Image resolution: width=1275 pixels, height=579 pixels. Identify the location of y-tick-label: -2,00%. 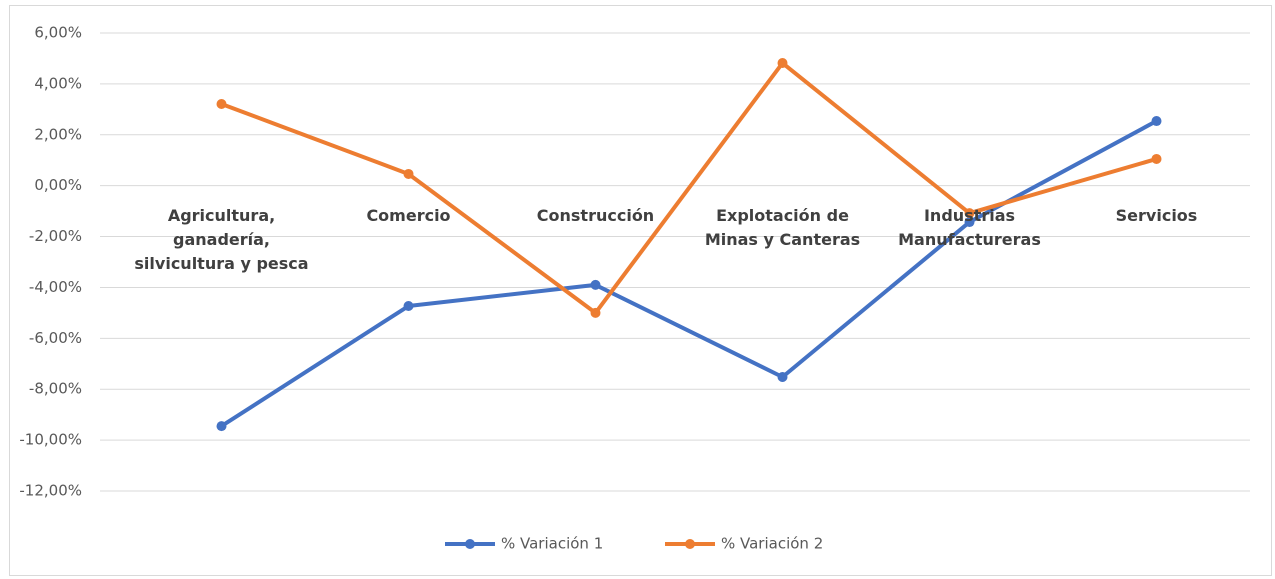
(55, 236).